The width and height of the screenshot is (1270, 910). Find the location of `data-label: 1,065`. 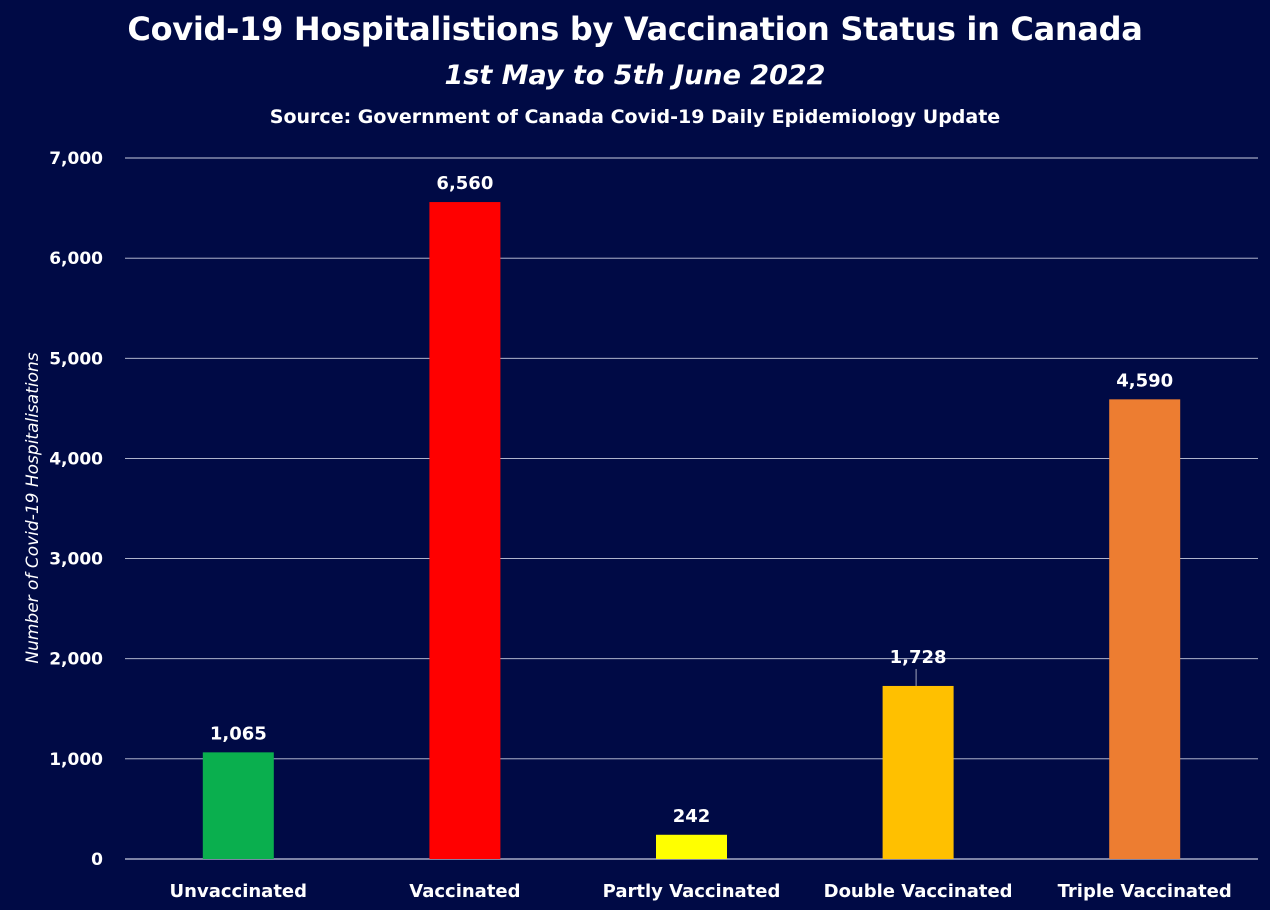

data-label: 1,065 is located at coordinates (238, 733).